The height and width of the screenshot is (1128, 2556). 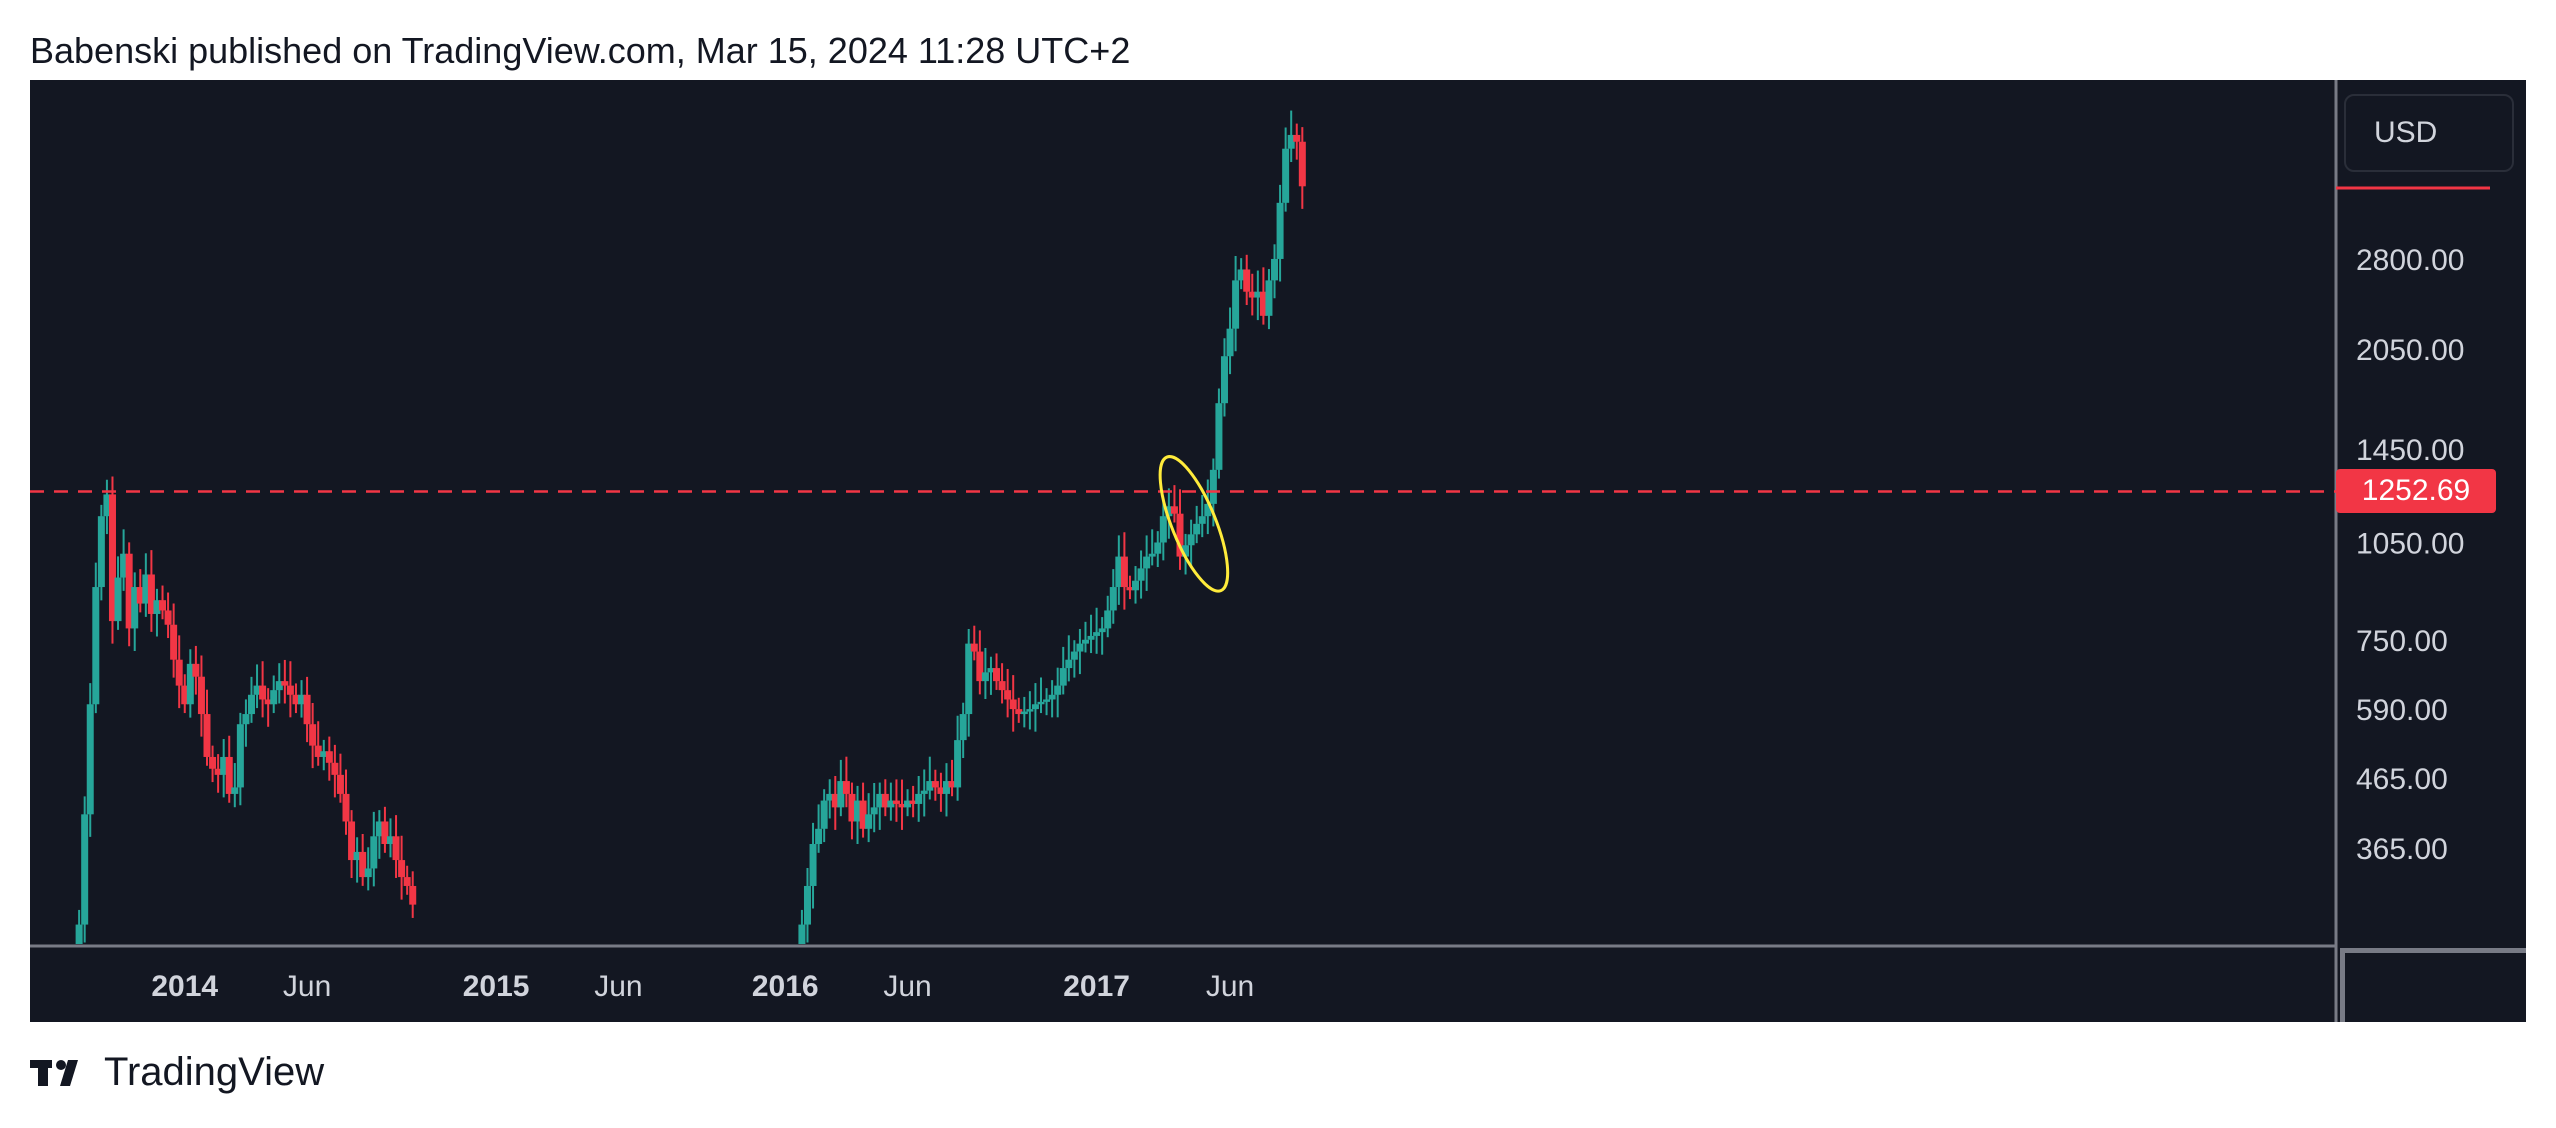 I want to click on time-tick-label: 2015, so click(x=496, y=986).